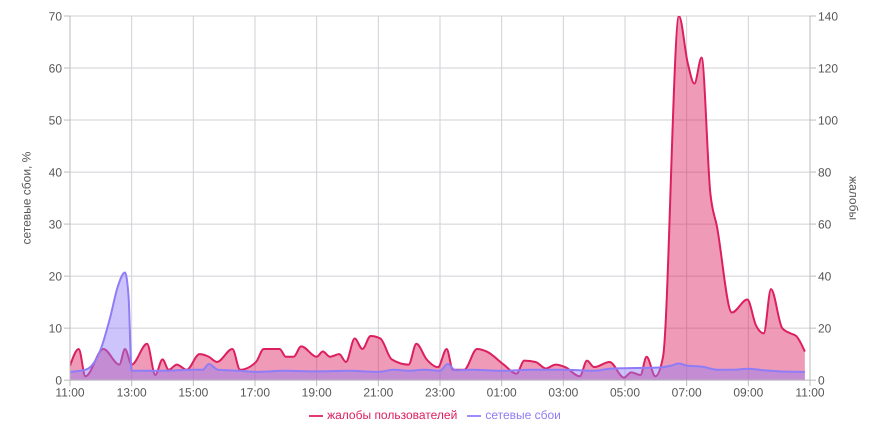 The image size is (880, 437). I want to click on y-tick-label: 60, so click(55, 68).